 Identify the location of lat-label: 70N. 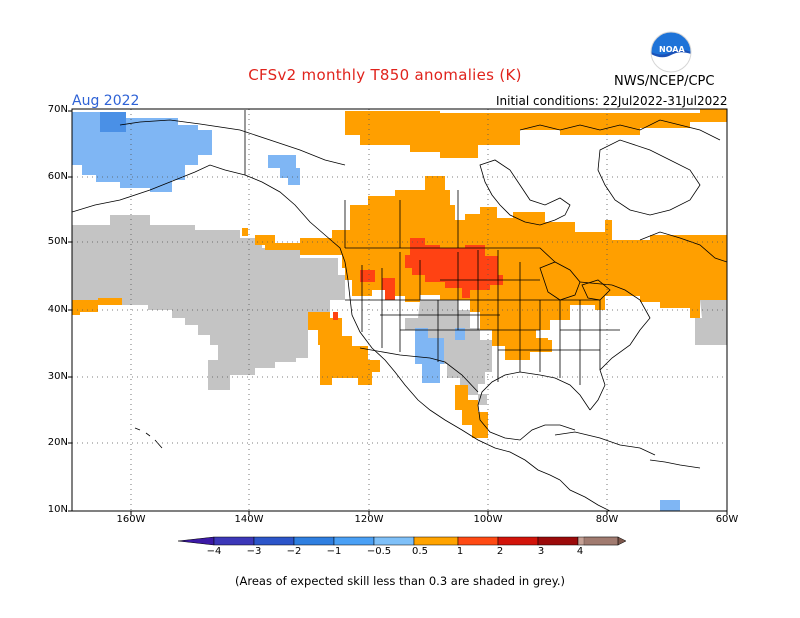
(57, 109).